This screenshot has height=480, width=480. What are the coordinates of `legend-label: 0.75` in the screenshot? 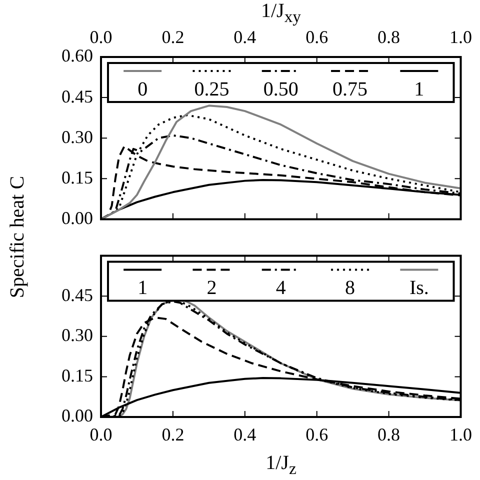 It's located at (350, 89).